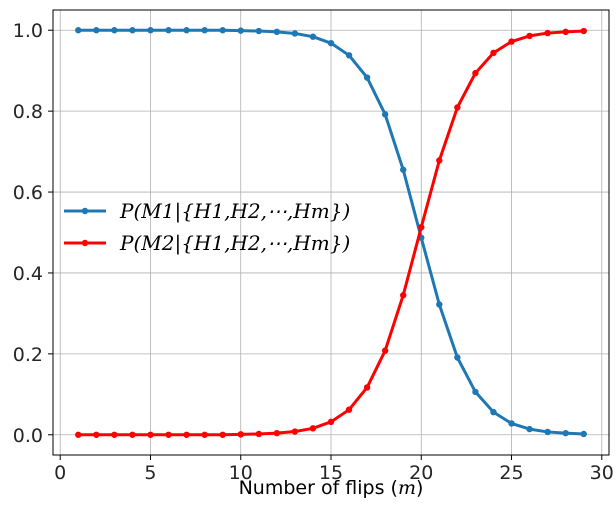 This screenshot has height=505, width=616. Describe the element at coordinates (602, 473) in the screenshot. I see `x-tick-label: 30` at that location.